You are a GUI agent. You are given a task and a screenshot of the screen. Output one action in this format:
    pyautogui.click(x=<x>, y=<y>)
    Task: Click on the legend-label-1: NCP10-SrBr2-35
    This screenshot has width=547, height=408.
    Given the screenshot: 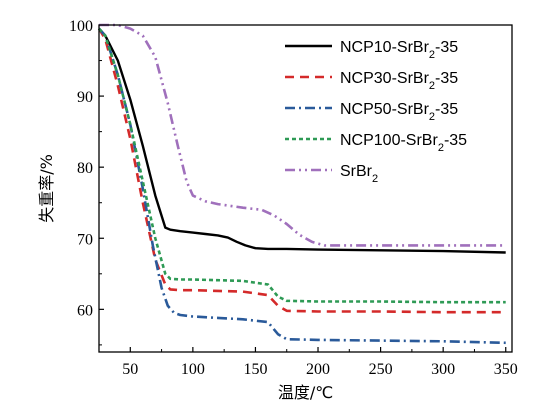 What is the action you would take?
    pyautogui.click(x=399, y=50)
    